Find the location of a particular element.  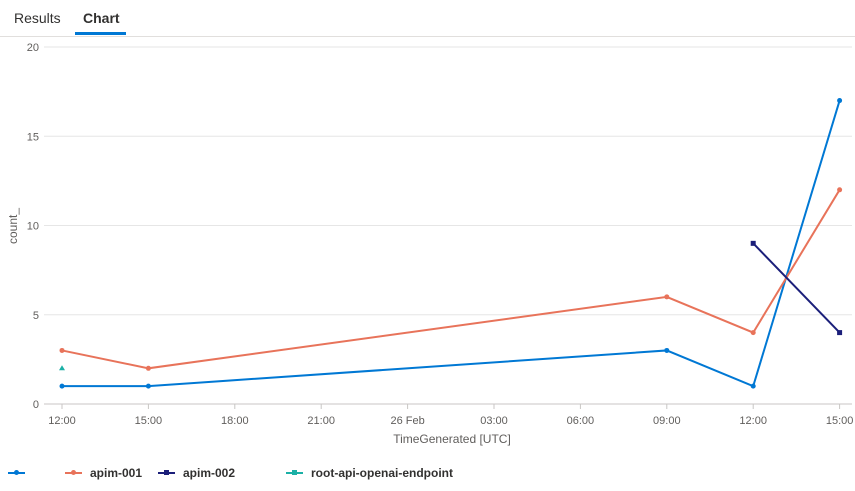

legend-item is located at coordinates (20, 473).